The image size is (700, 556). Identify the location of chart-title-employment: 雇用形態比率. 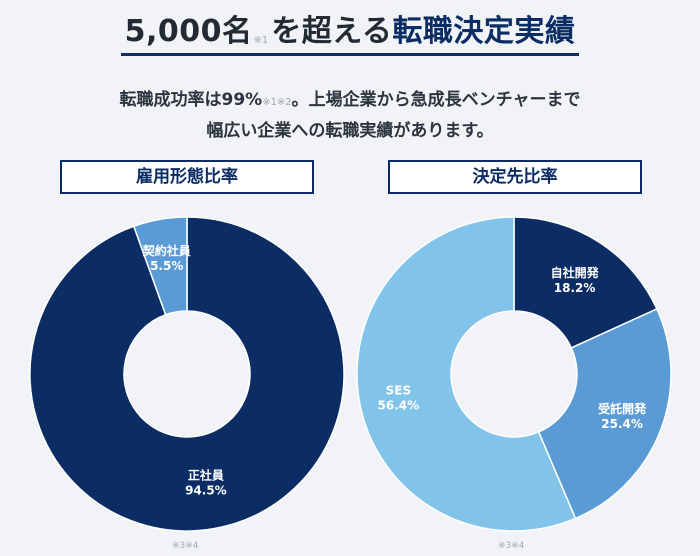
(187, 177).